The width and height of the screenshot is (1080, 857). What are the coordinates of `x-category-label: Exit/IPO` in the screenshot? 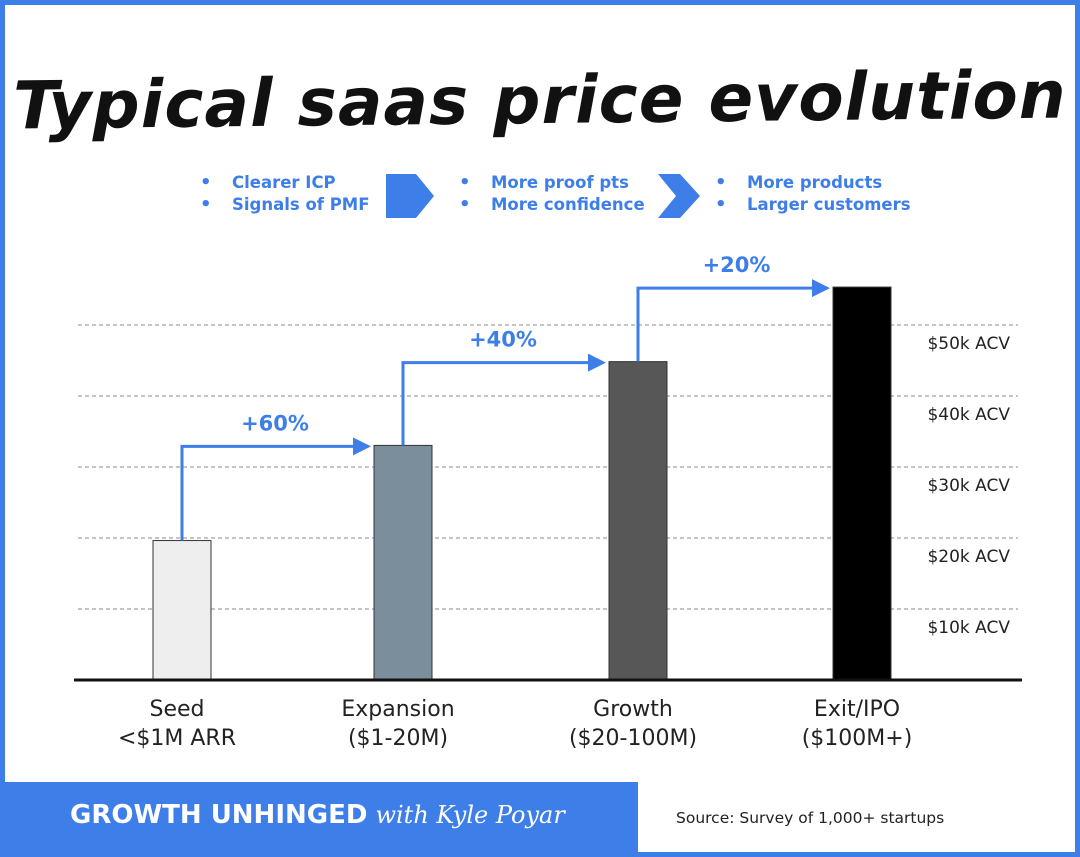 It's located at (857, 709).